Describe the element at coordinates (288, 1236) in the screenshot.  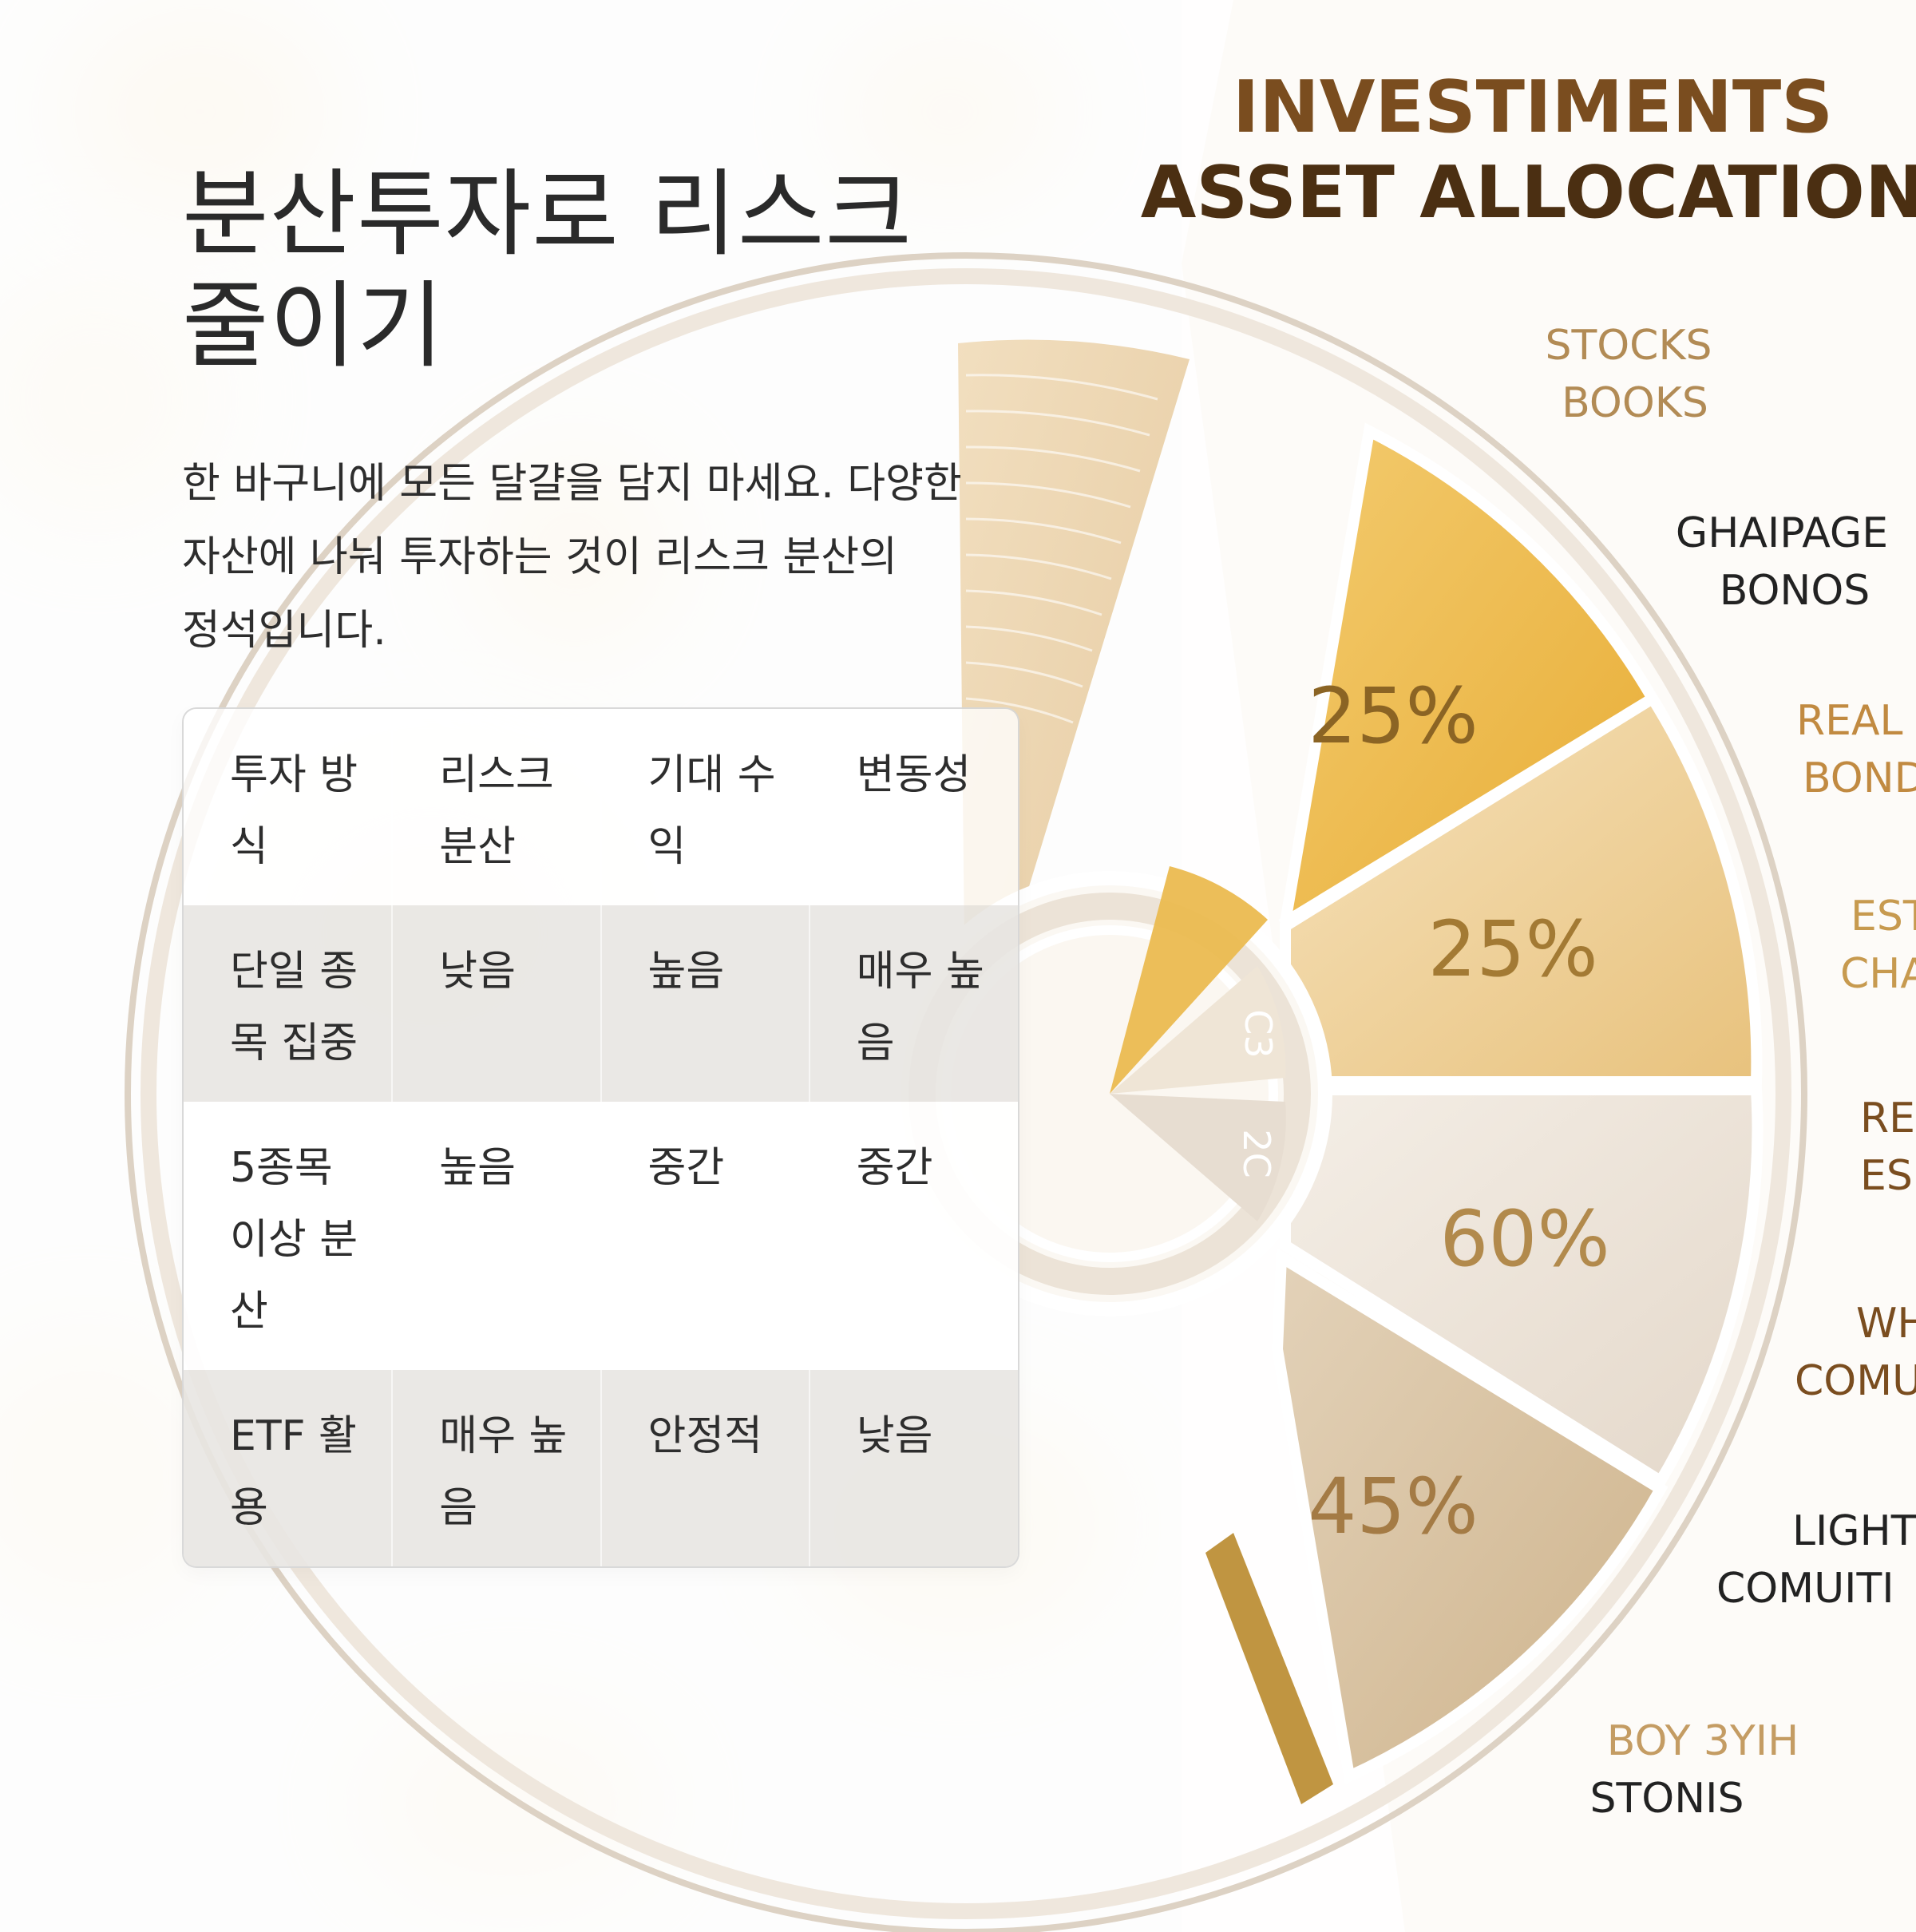
I see `table-cell: 5종목 이상 분산` at that location.